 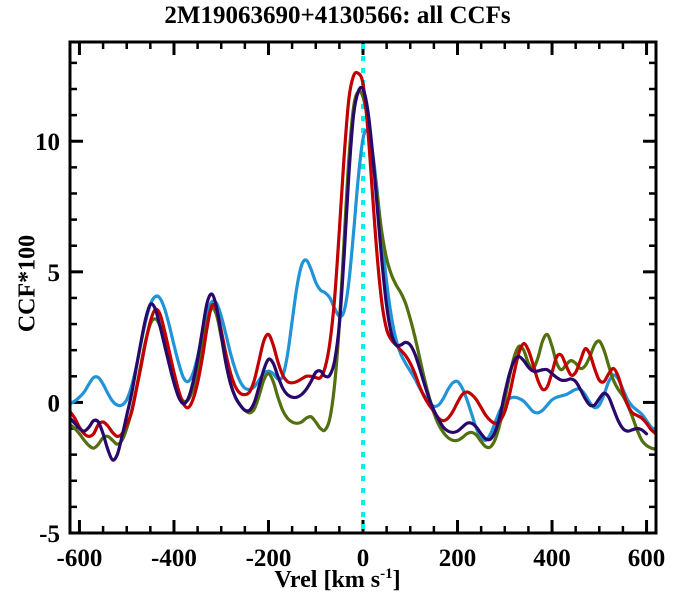 What do you see at coordinates (80, 558) in the screenshot?
I see `x-tick-label: -600` at bounding box center [80, 558].